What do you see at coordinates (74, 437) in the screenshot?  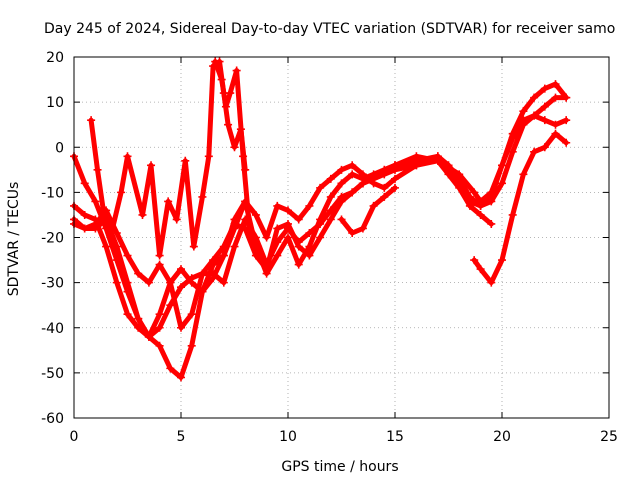 I see `x-tick-label: 0` at bounding box center [74, 437].